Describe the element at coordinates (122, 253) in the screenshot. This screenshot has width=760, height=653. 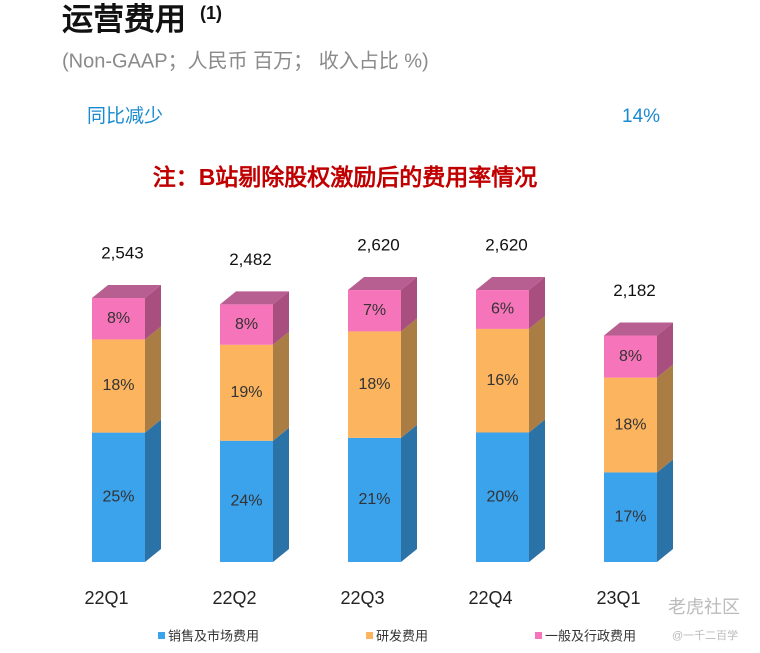
I see `total-label: 2,543` at that location.